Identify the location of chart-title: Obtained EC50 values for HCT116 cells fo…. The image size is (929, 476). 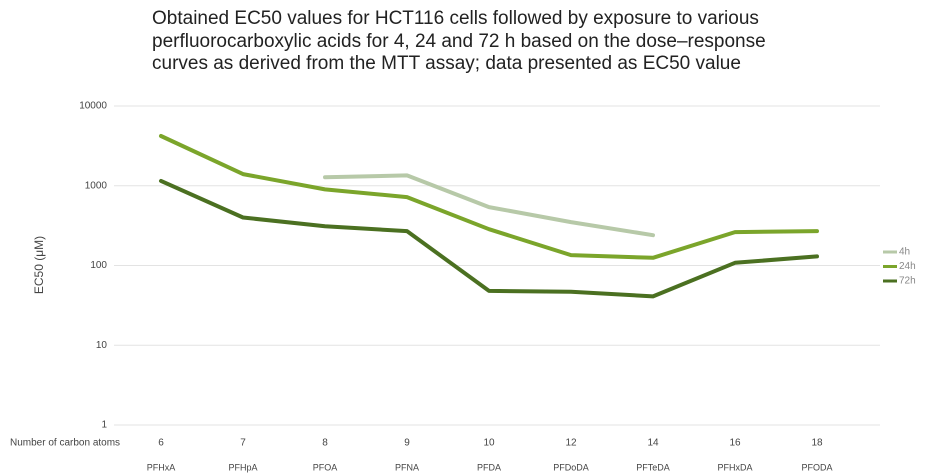
(459, 41).